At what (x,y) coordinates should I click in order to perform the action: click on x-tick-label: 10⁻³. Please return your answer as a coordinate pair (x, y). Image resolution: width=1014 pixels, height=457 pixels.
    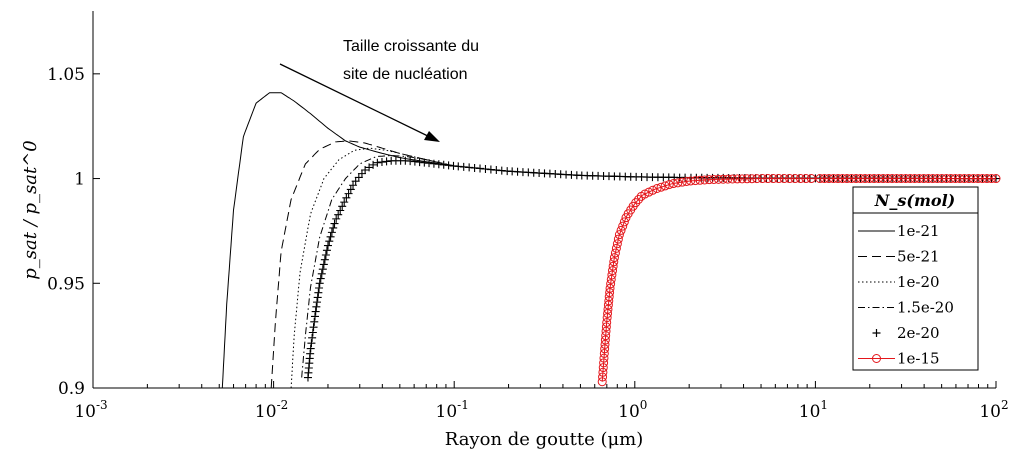
    Looking at the image, I should click on (90, 410).